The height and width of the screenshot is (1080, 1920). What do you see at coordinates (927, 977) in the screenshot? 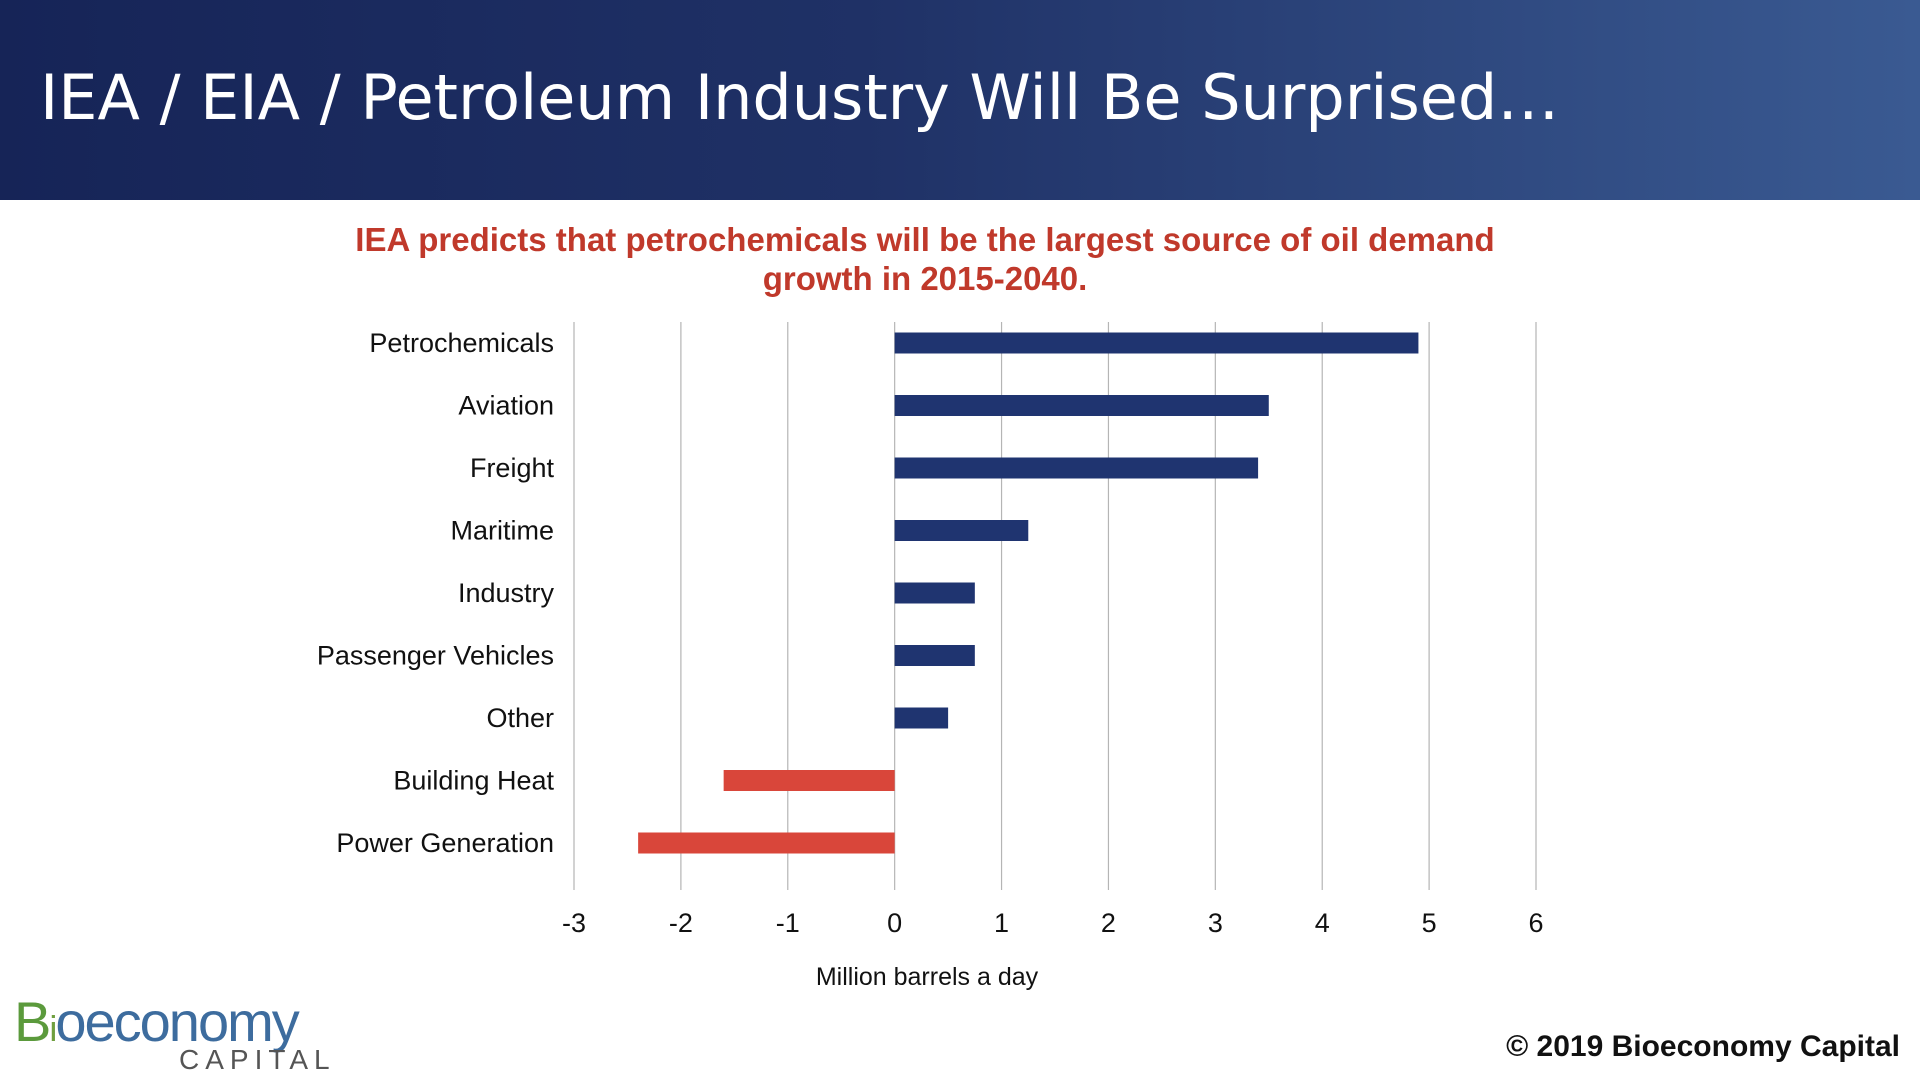
I see `x-axis-label: Million barrels a day` at bounding box center [927, 977].